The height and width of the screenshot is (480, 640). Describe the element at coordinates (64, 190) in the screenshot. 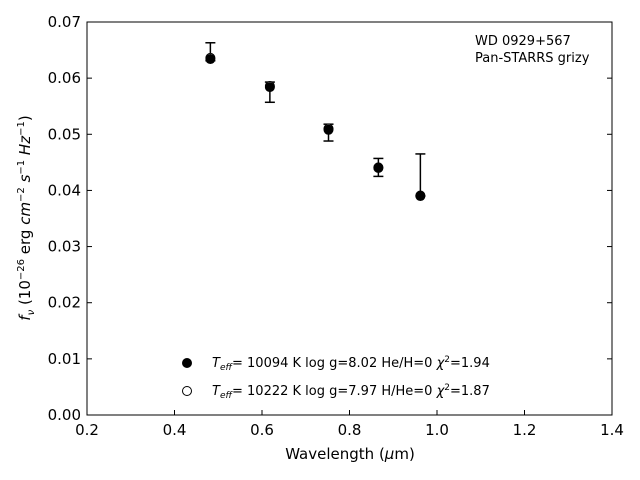

I see `y-tick-label: 0.04` at that location.